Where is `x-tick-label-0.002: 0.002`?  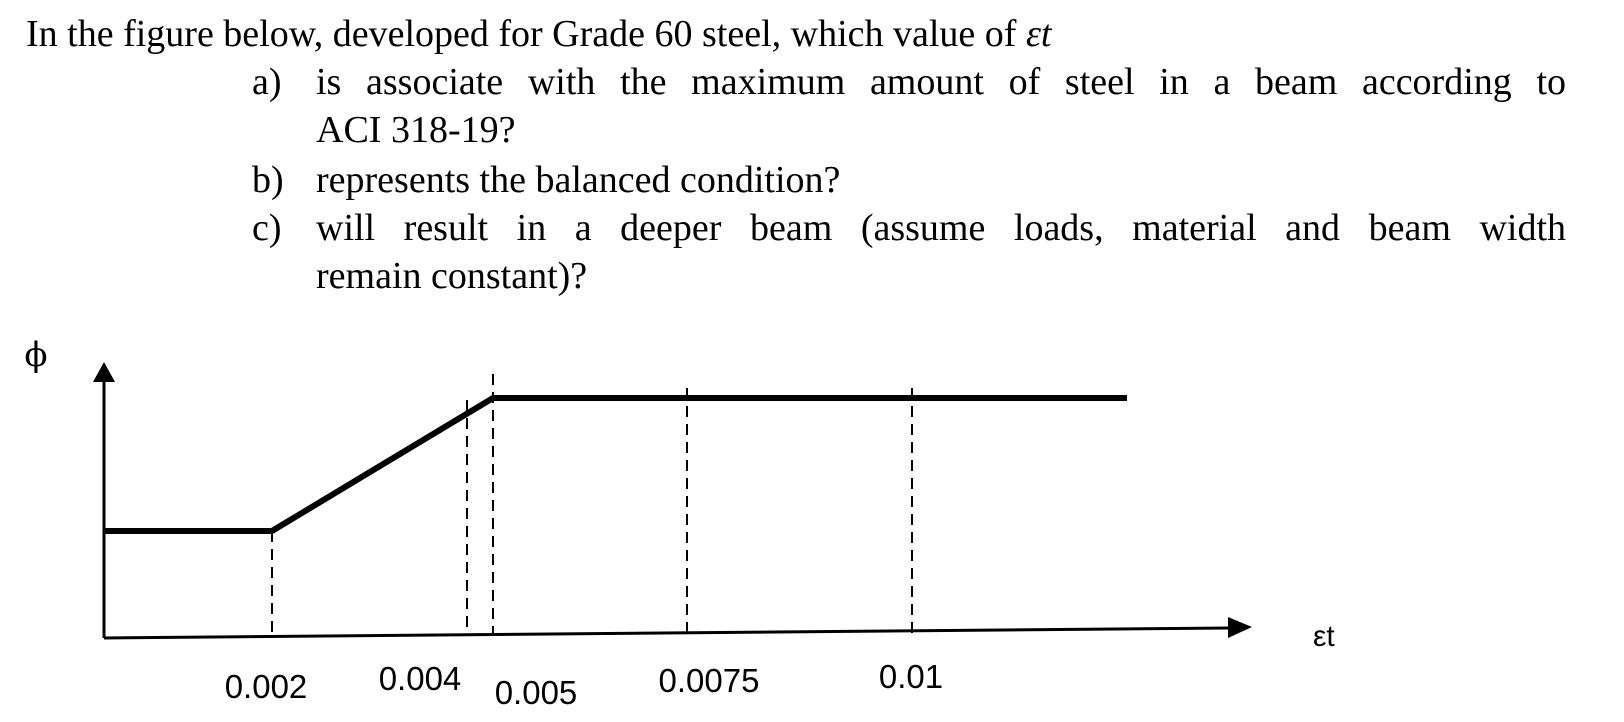
x-tick-label-0.002: 0.002 is located at coordinates (266, 686).